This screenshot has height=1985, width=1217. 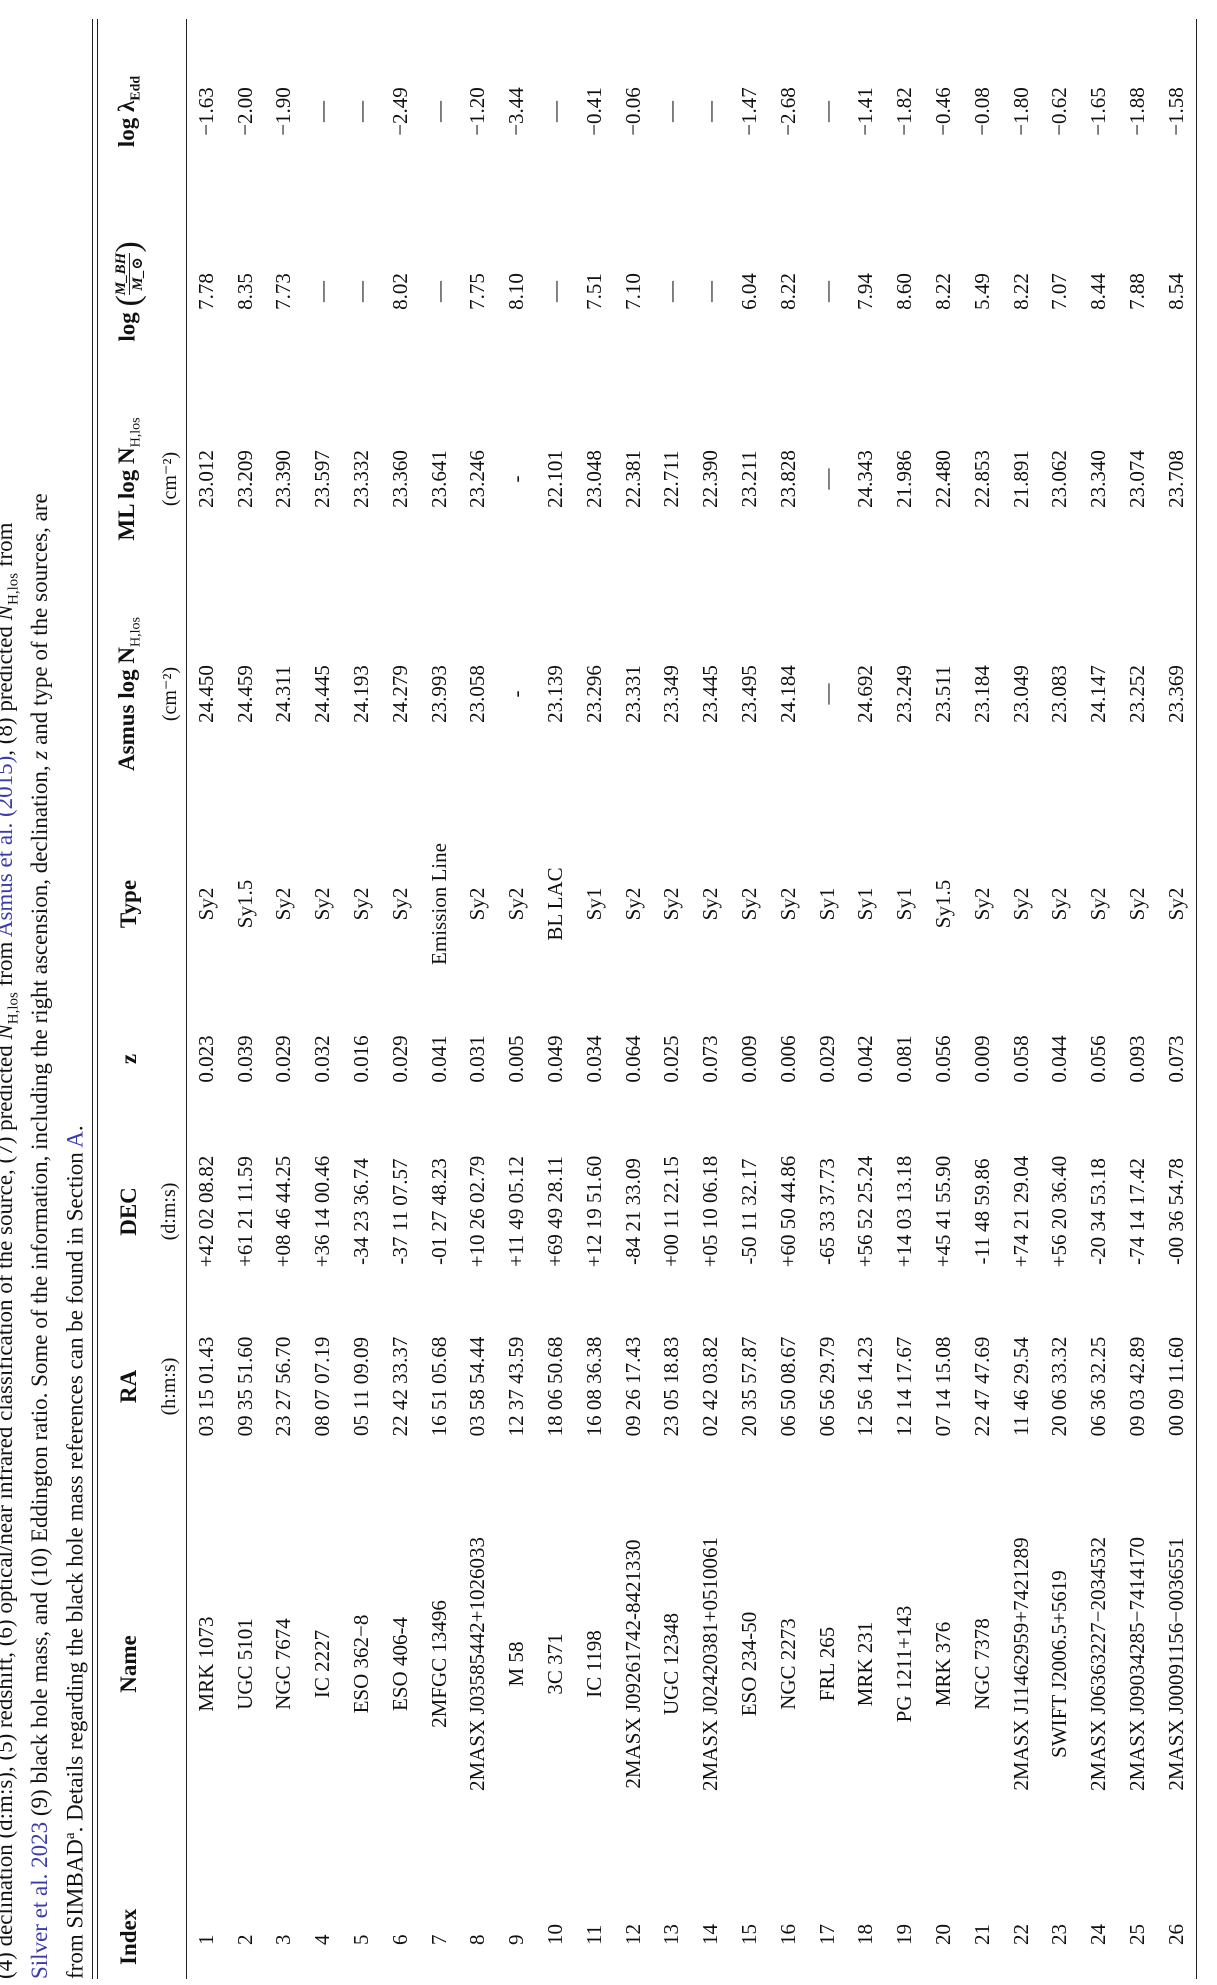 I want to click on cell-log-edd: −2.68, so click(x=787, y=111).